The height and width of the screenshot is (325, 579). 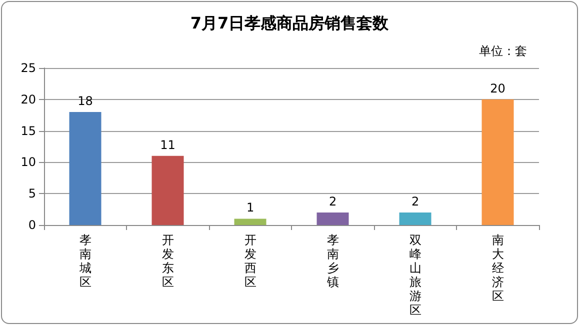 I want to click on data-label: 1, so click(x=250, y=207).